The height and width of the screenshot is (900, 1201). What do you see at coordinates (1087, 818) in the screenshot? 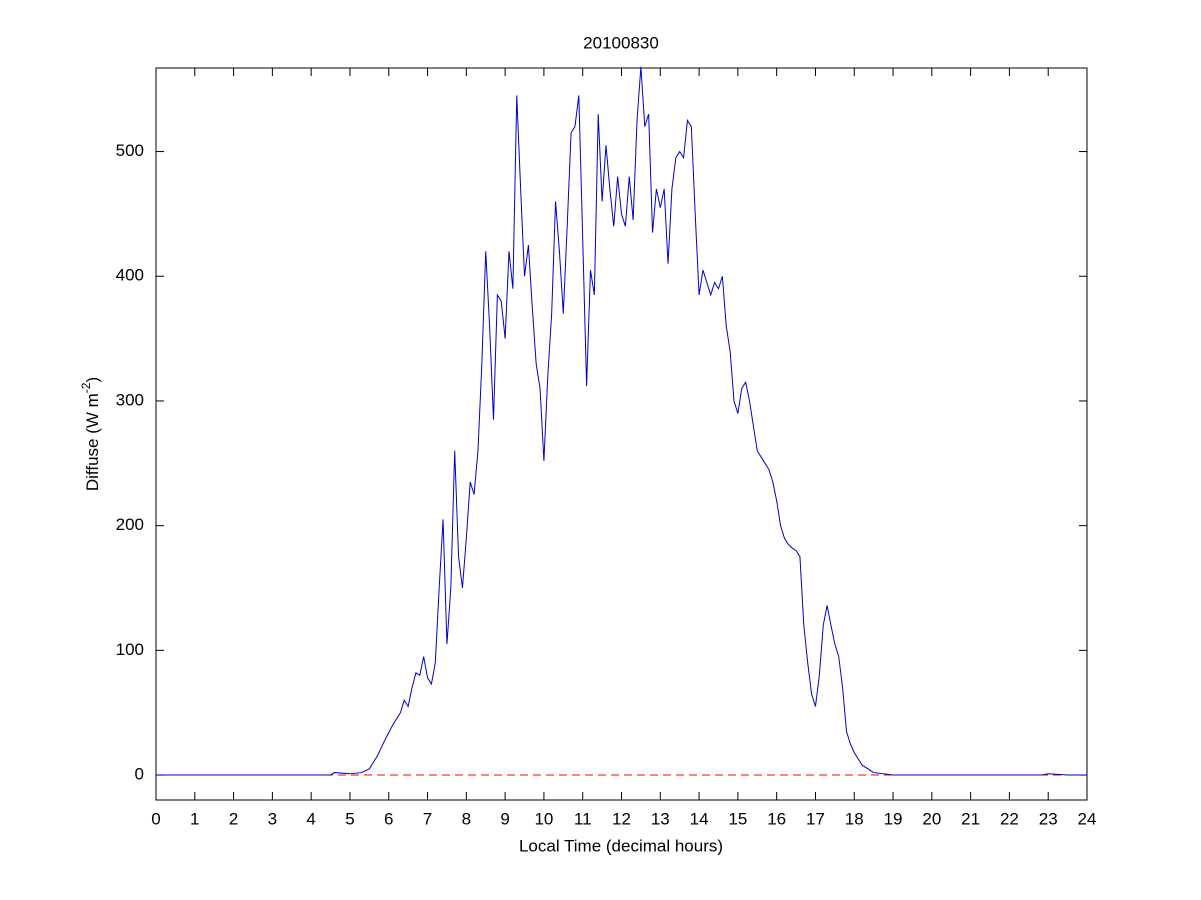
I see `x-tick-label: 24` at bounding box center [1087, 818].